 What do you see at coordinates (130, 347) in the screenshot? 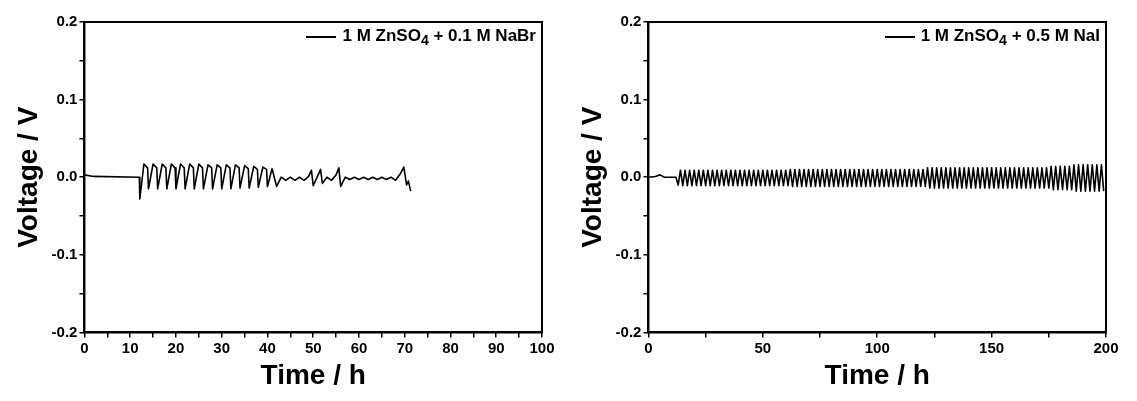
I see `x-tick-label: 10` at bounding box center [130, 347].